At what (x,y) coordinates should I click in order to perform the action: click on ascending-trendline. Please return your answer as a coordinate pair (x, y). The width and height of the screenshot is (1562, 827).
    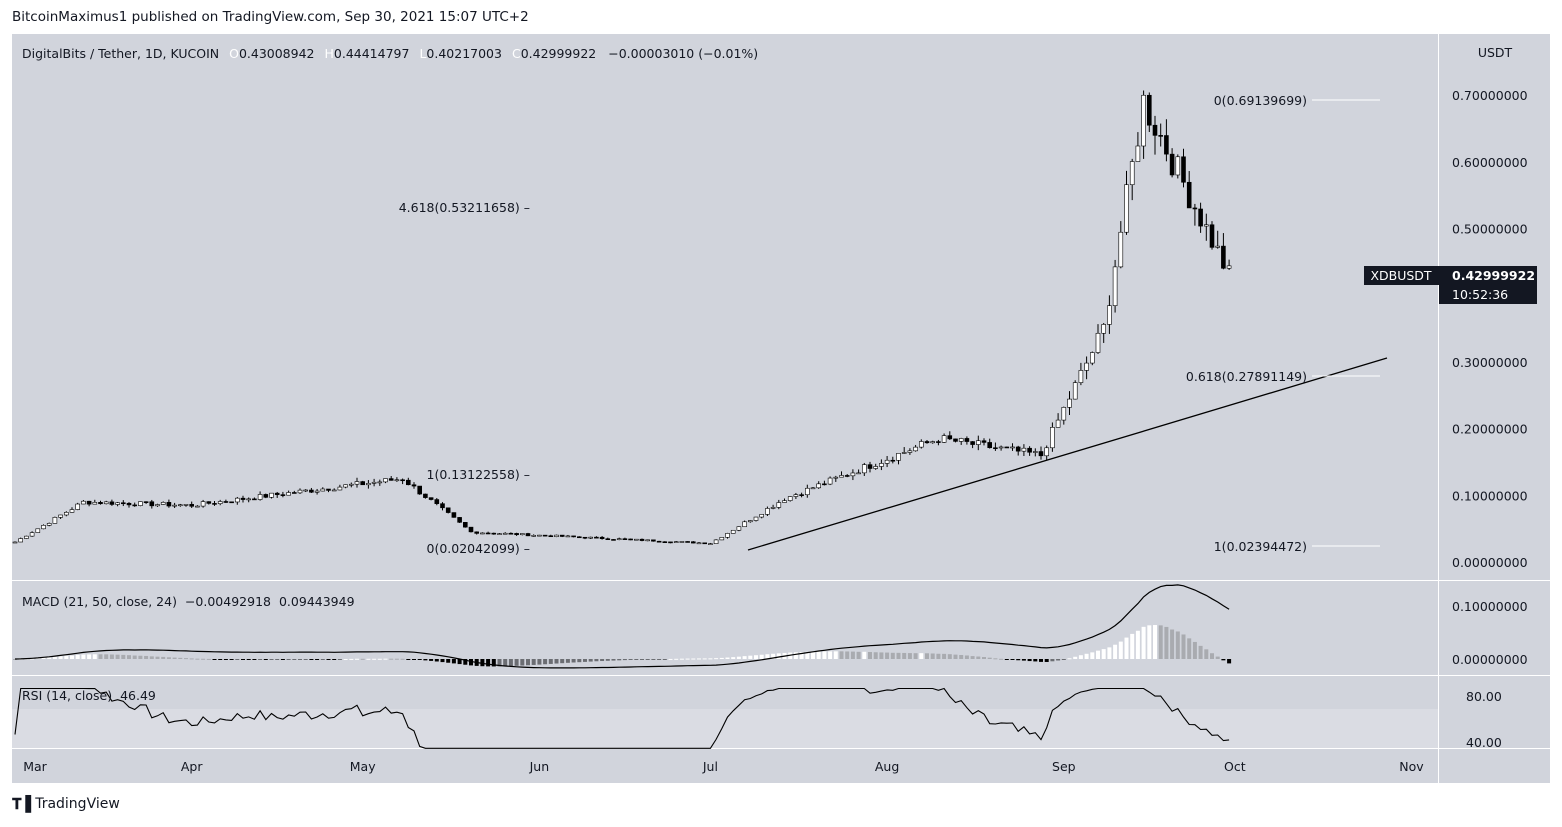
    Looking at the image, I should click on (1067, 454).